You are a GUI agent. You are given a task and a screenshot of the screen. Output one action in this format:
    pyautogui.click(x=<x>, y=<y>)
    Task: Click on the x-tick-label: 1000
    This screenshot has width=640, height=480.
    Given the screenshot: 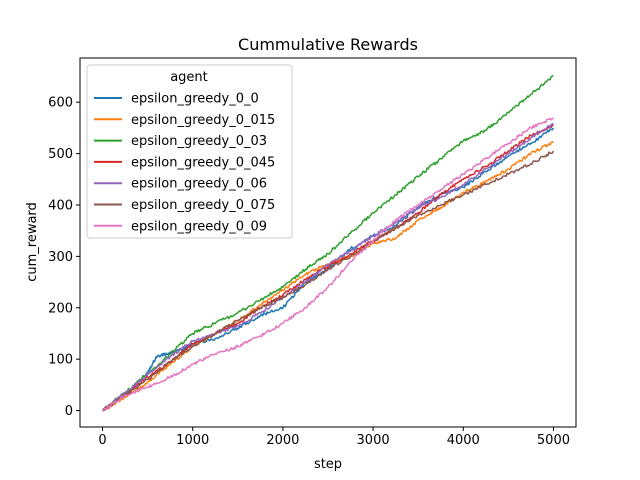 What is the action you would take?
    pyautogui.click(x=192, y=440)
    